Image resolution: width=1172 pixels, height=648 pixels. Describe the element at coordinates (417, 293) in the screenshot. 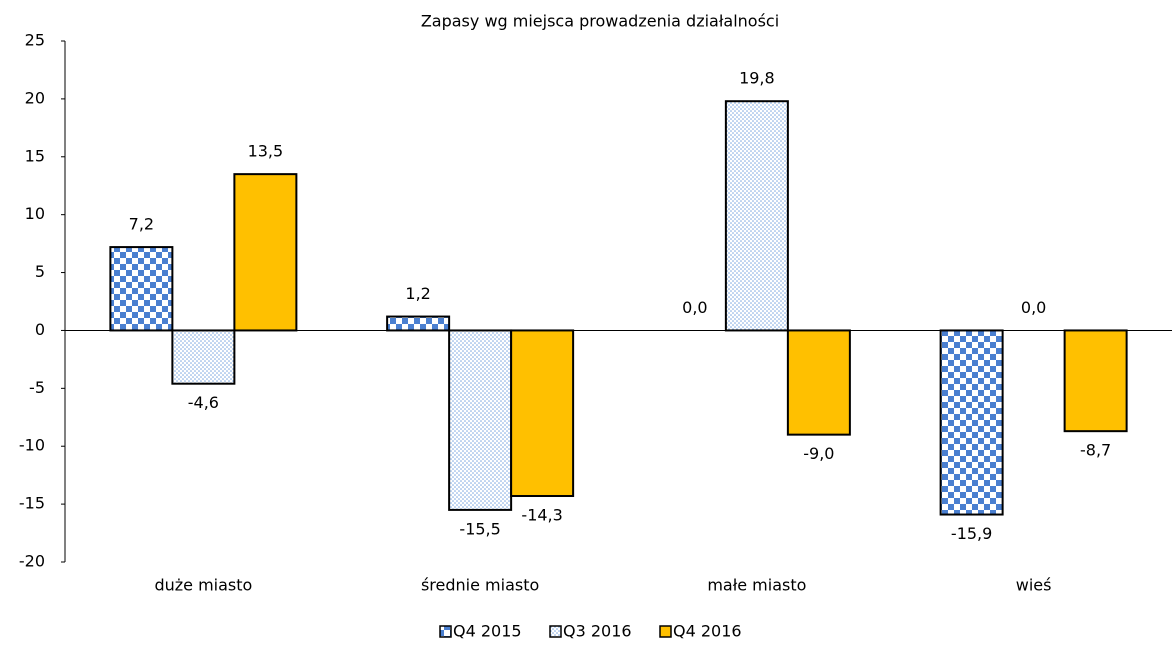

I see `data-label: 1,2` at that location.